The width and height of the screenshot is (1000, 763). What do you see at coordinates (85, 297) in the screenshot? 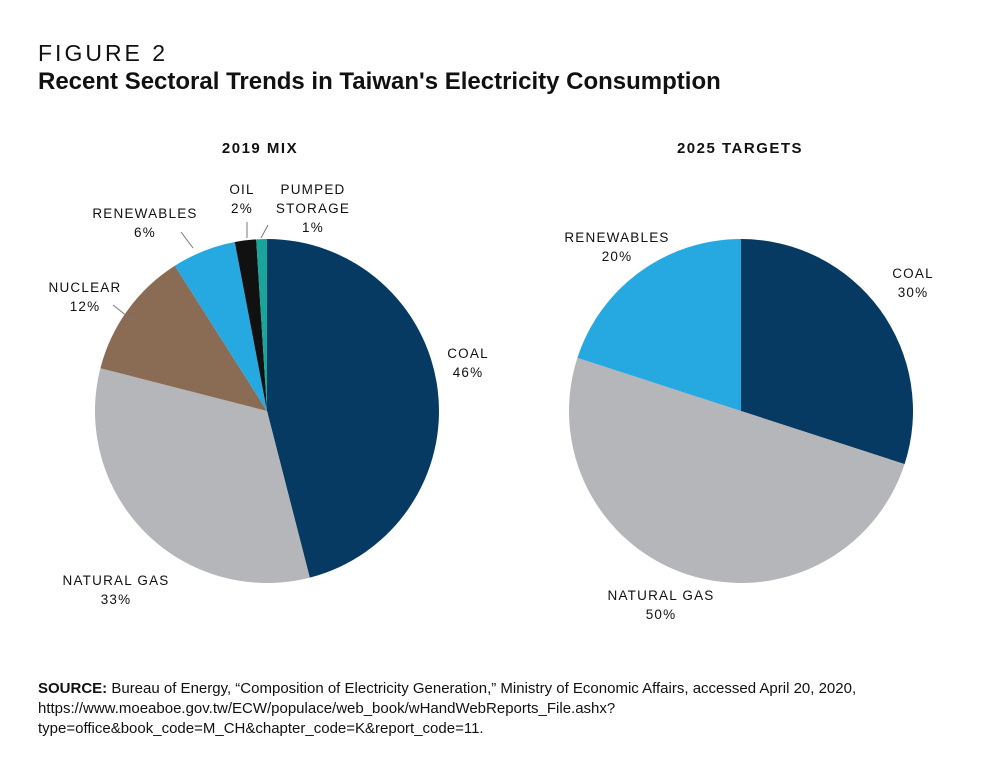
I see `slice-label-nuclear: NUCLEAR 12%` at bounding box center [85, 297].